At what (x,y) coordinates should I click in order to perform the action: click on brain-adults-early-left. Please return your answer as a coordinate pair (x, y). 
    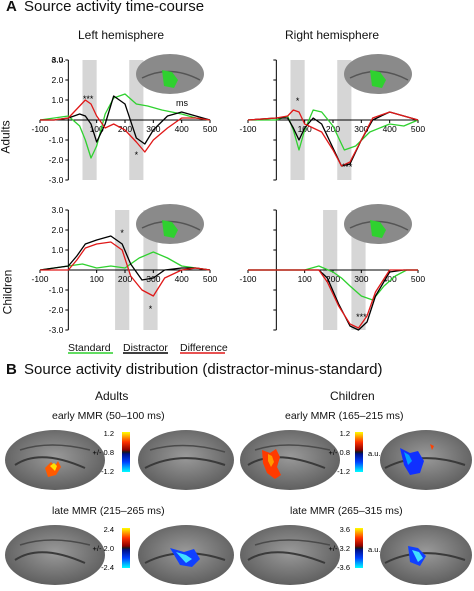
    Looking at the image, I should click on (55, 460).